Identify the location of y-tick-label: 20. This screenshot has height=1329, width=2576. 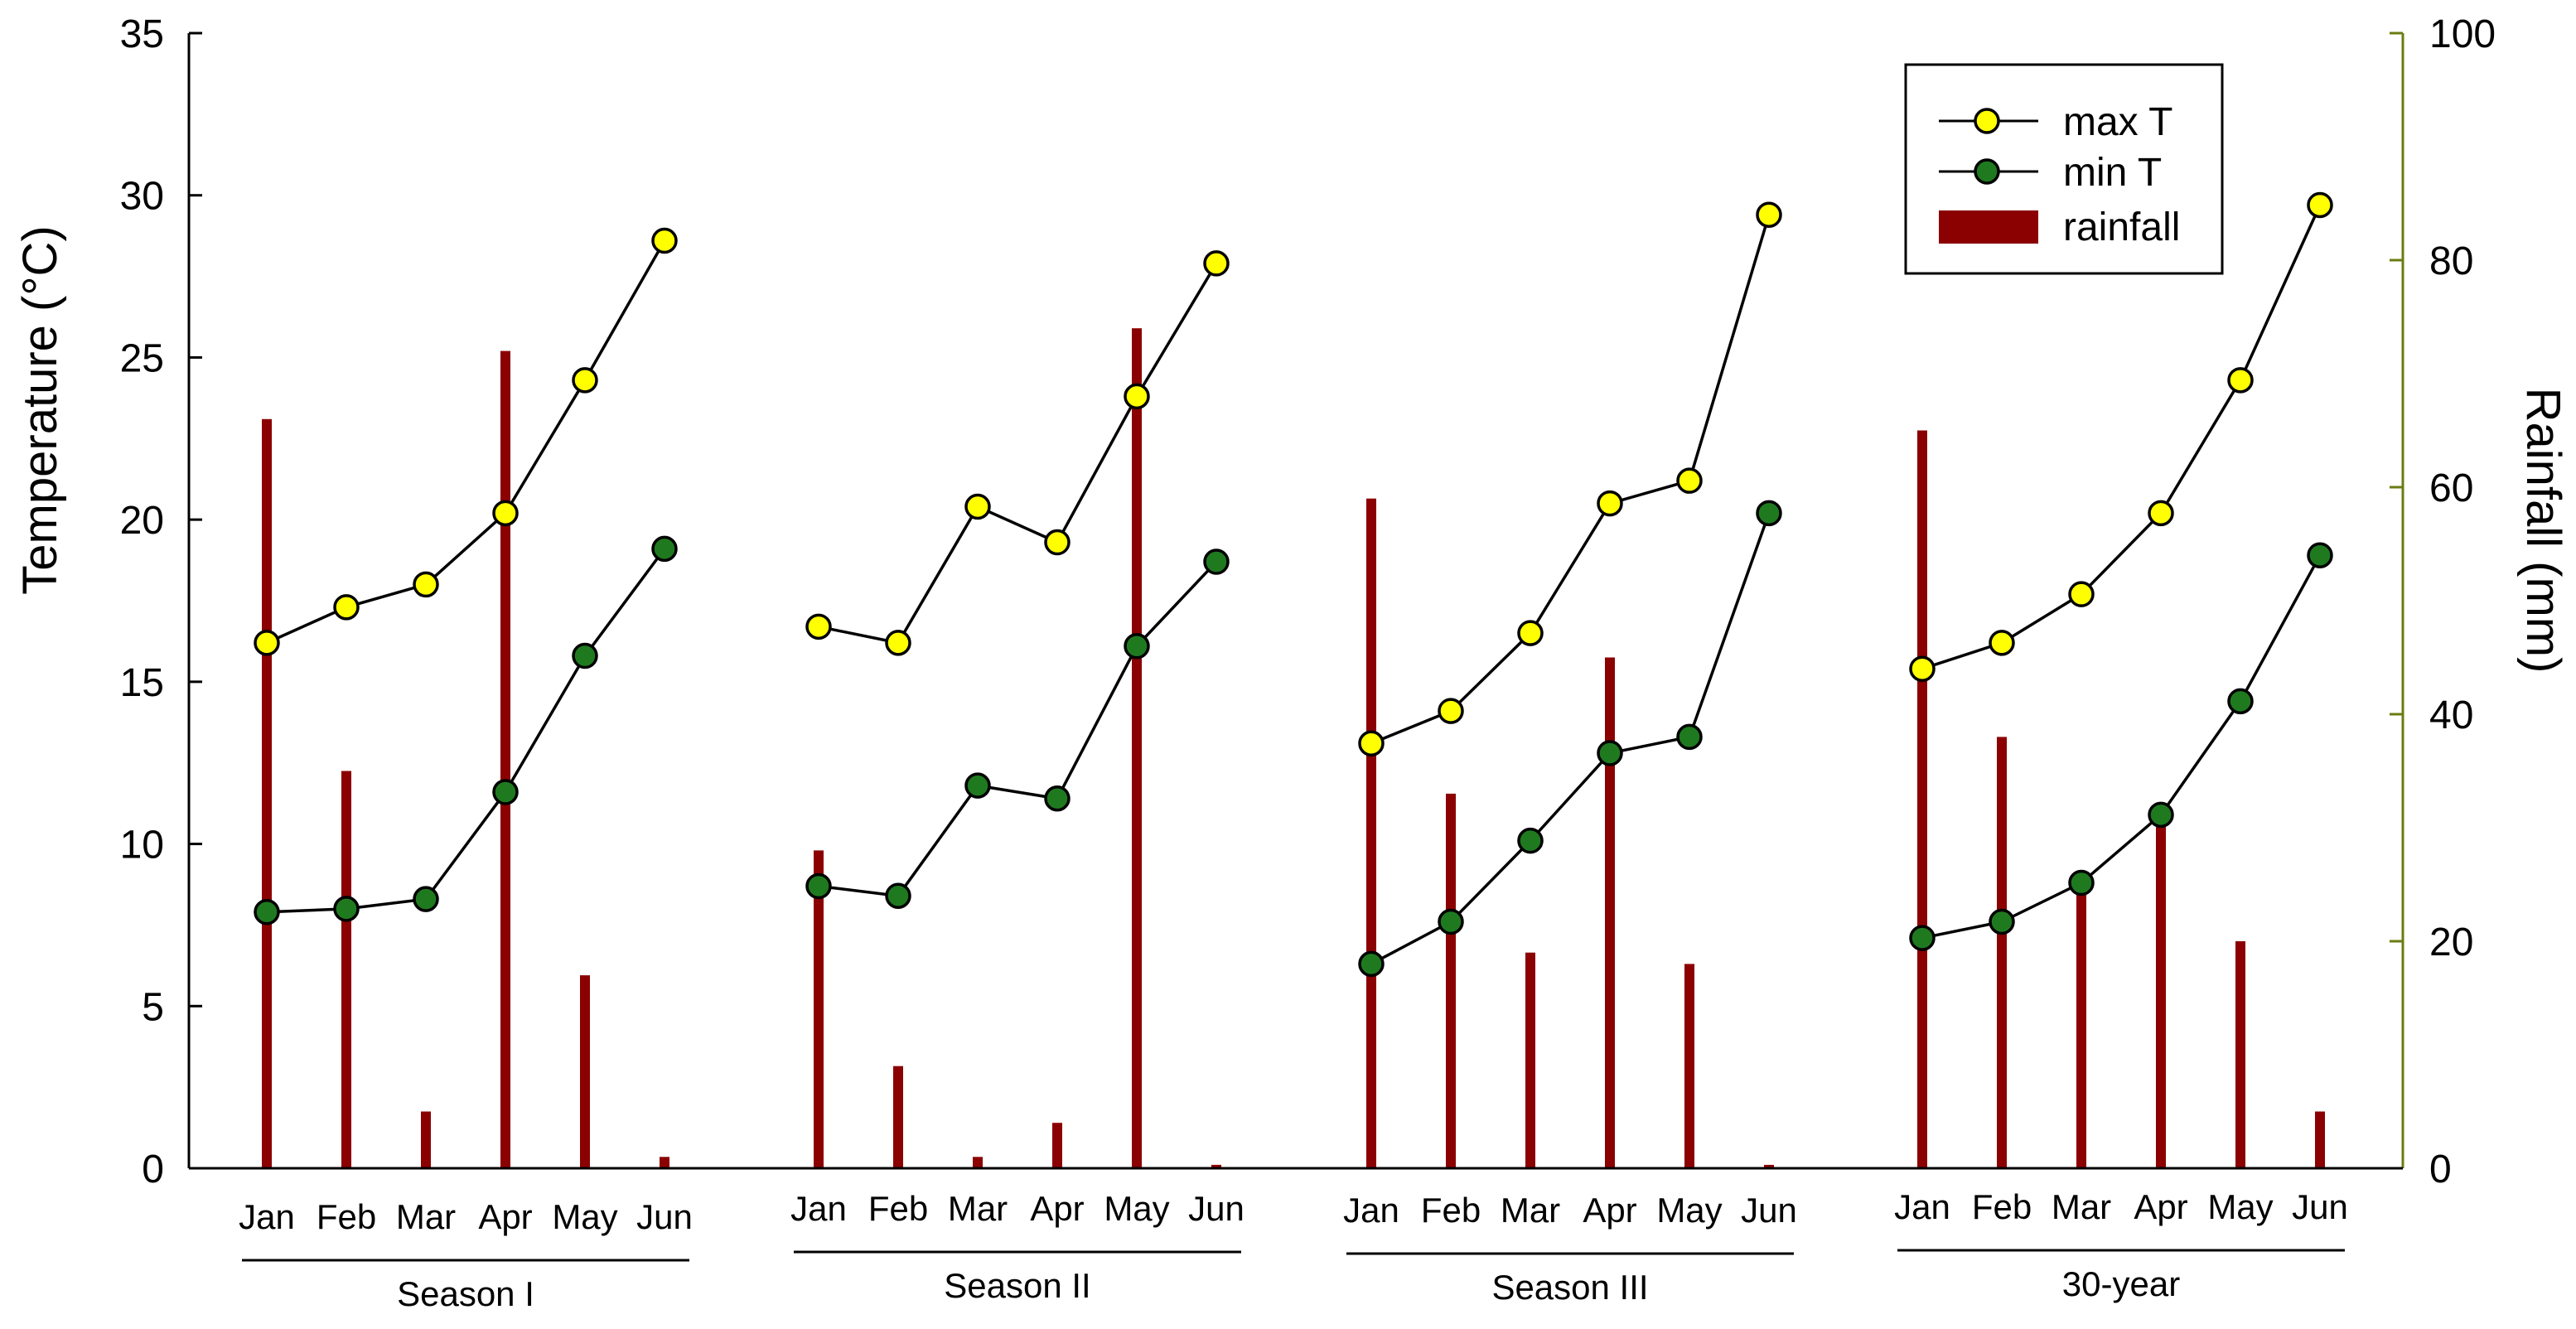
(142, 521).